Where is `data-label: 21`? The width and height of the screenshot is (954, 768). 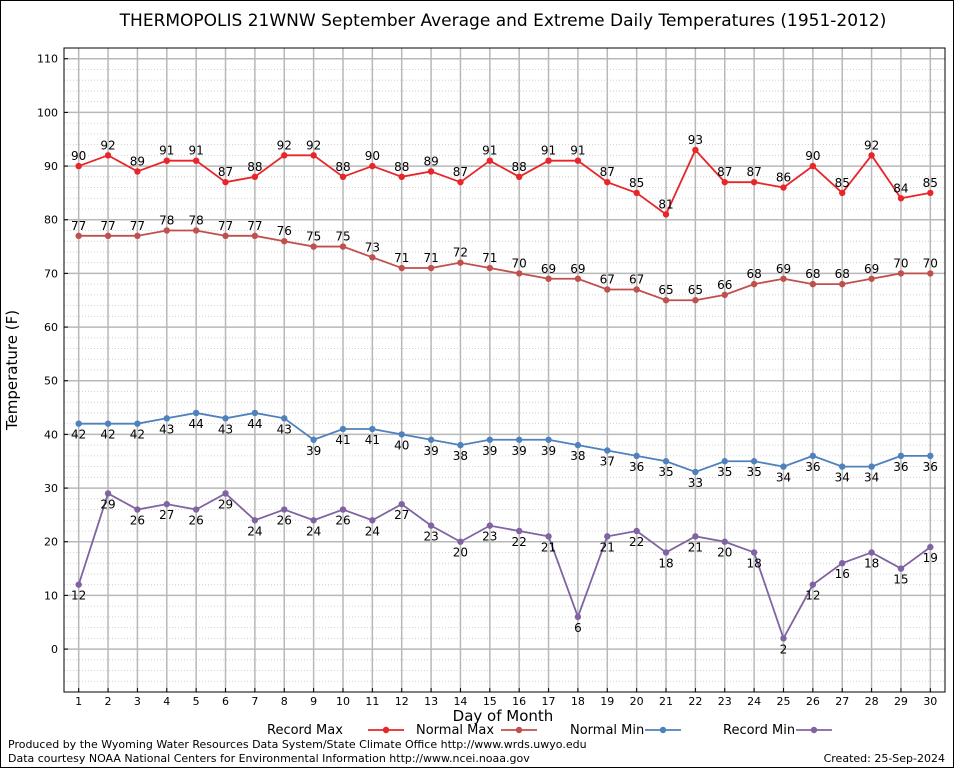 data-label: 21 is located at coordinates (607, 547).